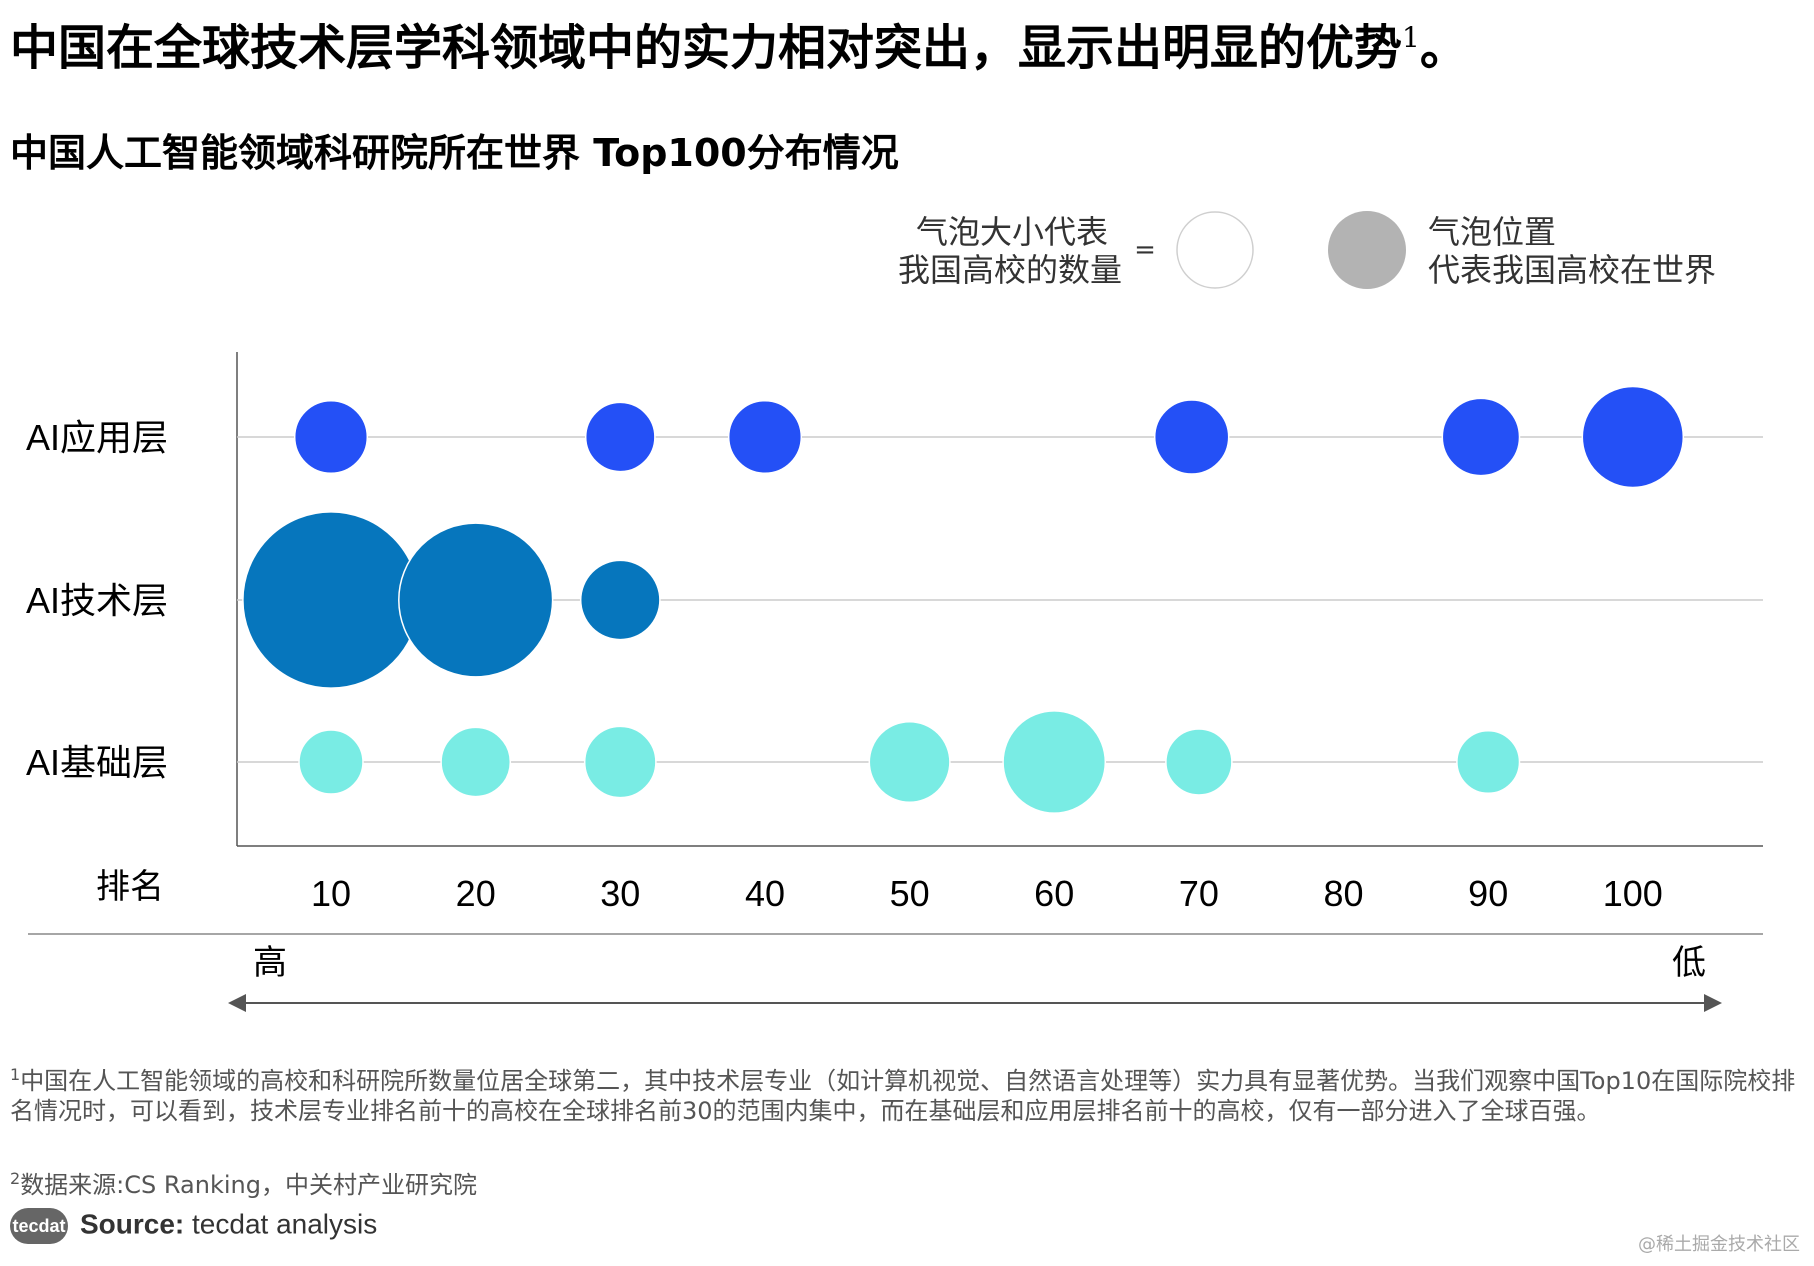 This screenshot has width=1814, height=1266. Describe the element at coordinates (1633, 893) in the screenshot. I see `x-tick-label-10: 100` at that location.